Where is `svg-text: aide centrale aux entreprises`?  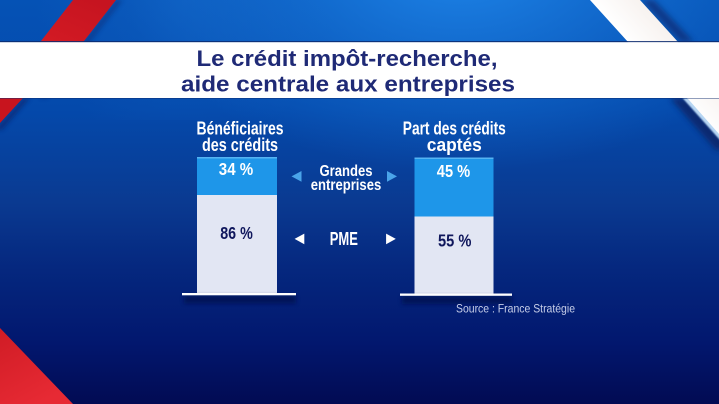 svg-text: aide centrale aux entreprises is located at coordinates (348, 84).